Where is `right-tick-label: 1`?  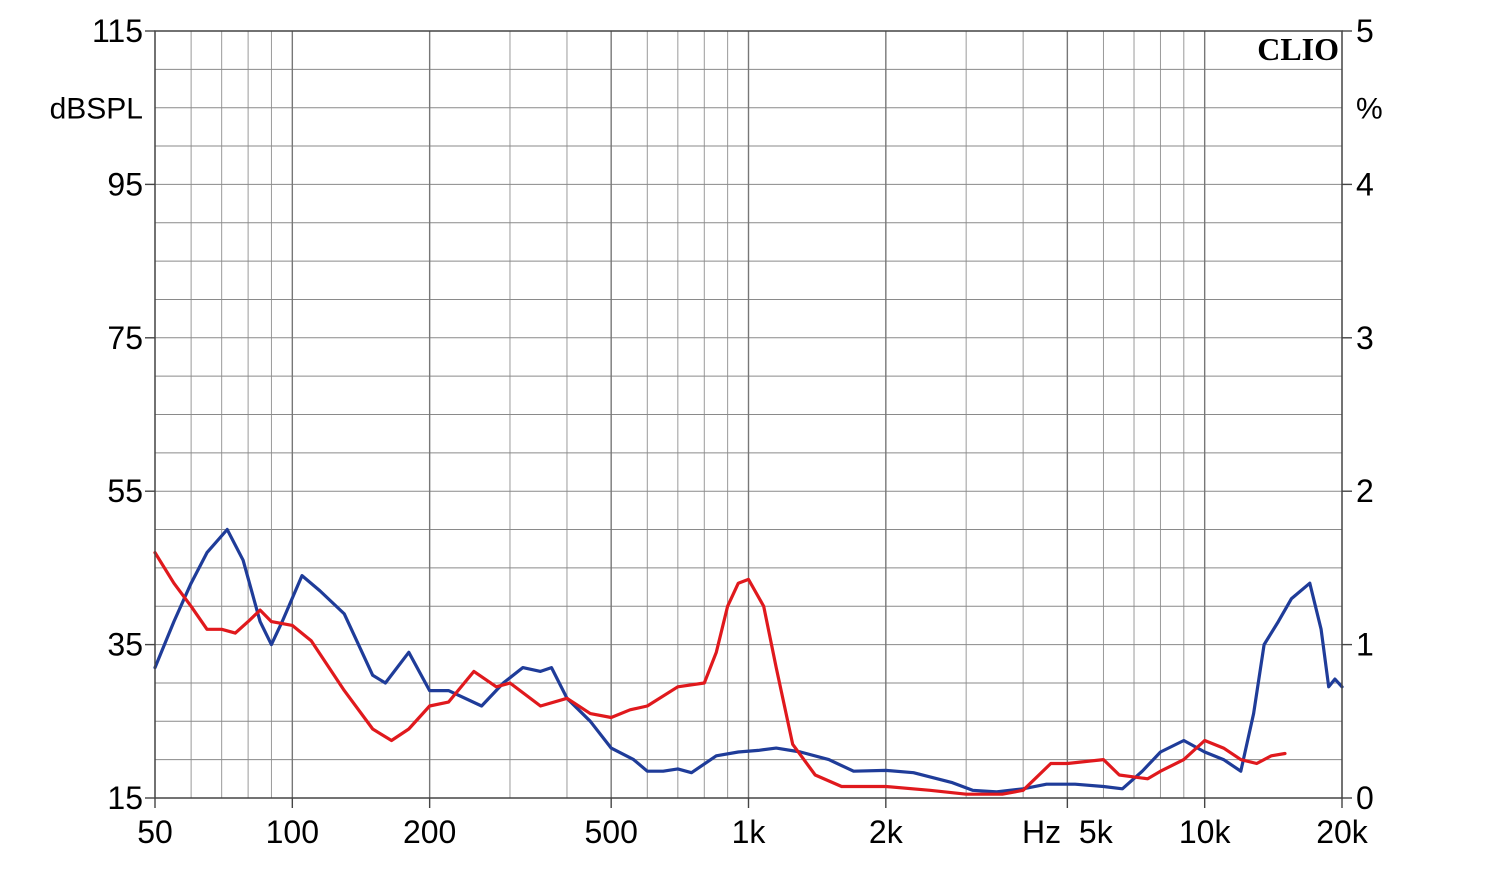 right-tick-label: 1 is located at coordinates (1365, 645).